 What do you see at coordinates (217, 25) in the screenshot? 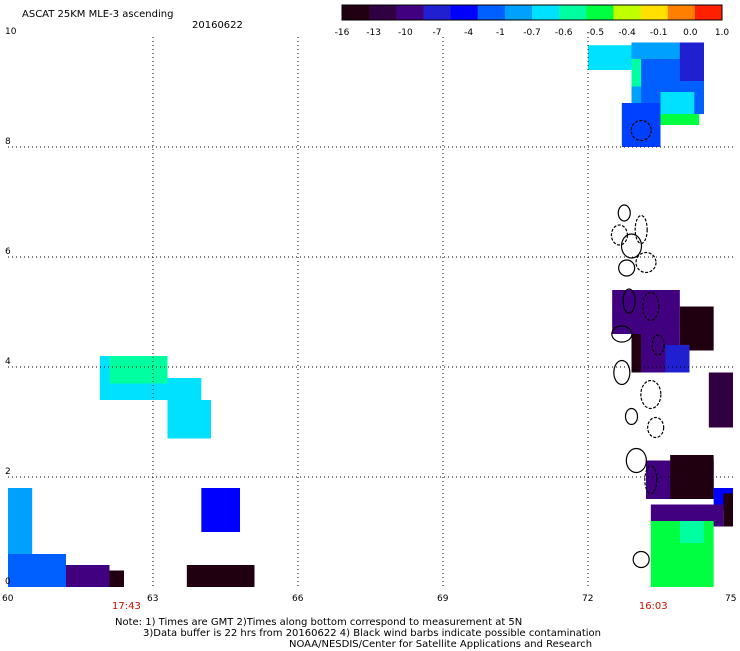
I see `map-date: 20160622` at bounding box center [217, 25].